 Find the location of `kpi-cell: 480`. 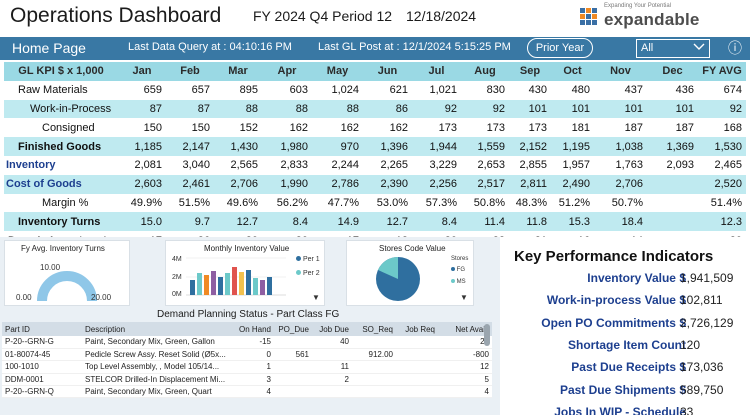

kpi-cell: 480 is located at coordinates (580, 90).